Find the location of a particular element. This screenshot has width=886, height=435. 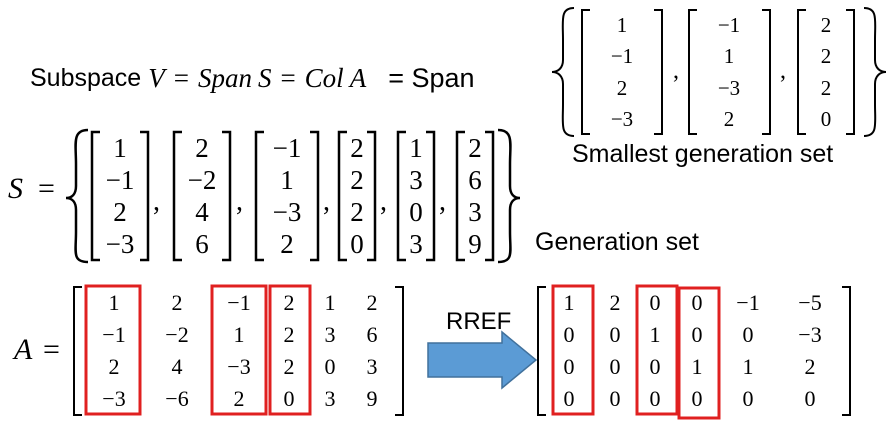

basis-vector-3: 2 2 2 0 is located at coordinates (826, 72).